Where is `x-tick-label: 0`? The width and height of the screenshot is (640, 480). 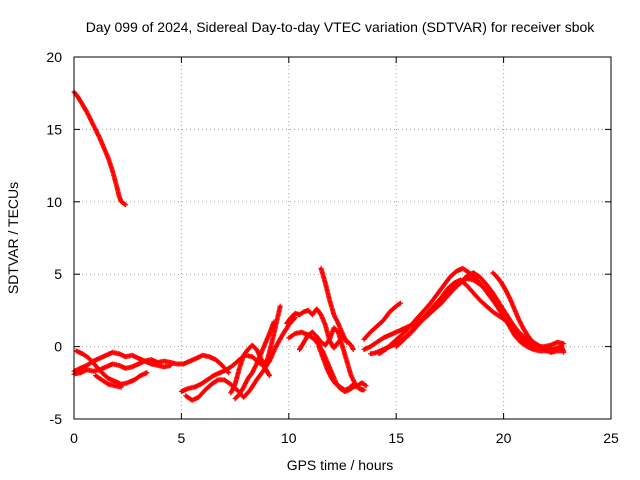
x-tick-label: 0 is located at coordinates (74, 438).